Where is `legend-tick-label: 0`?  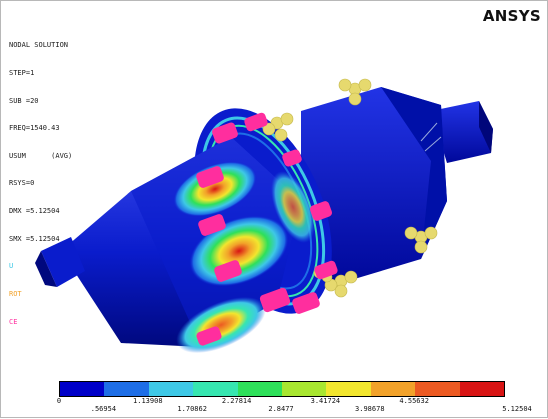 legend-tick-label: 0 is located at coordinates (59, 401).